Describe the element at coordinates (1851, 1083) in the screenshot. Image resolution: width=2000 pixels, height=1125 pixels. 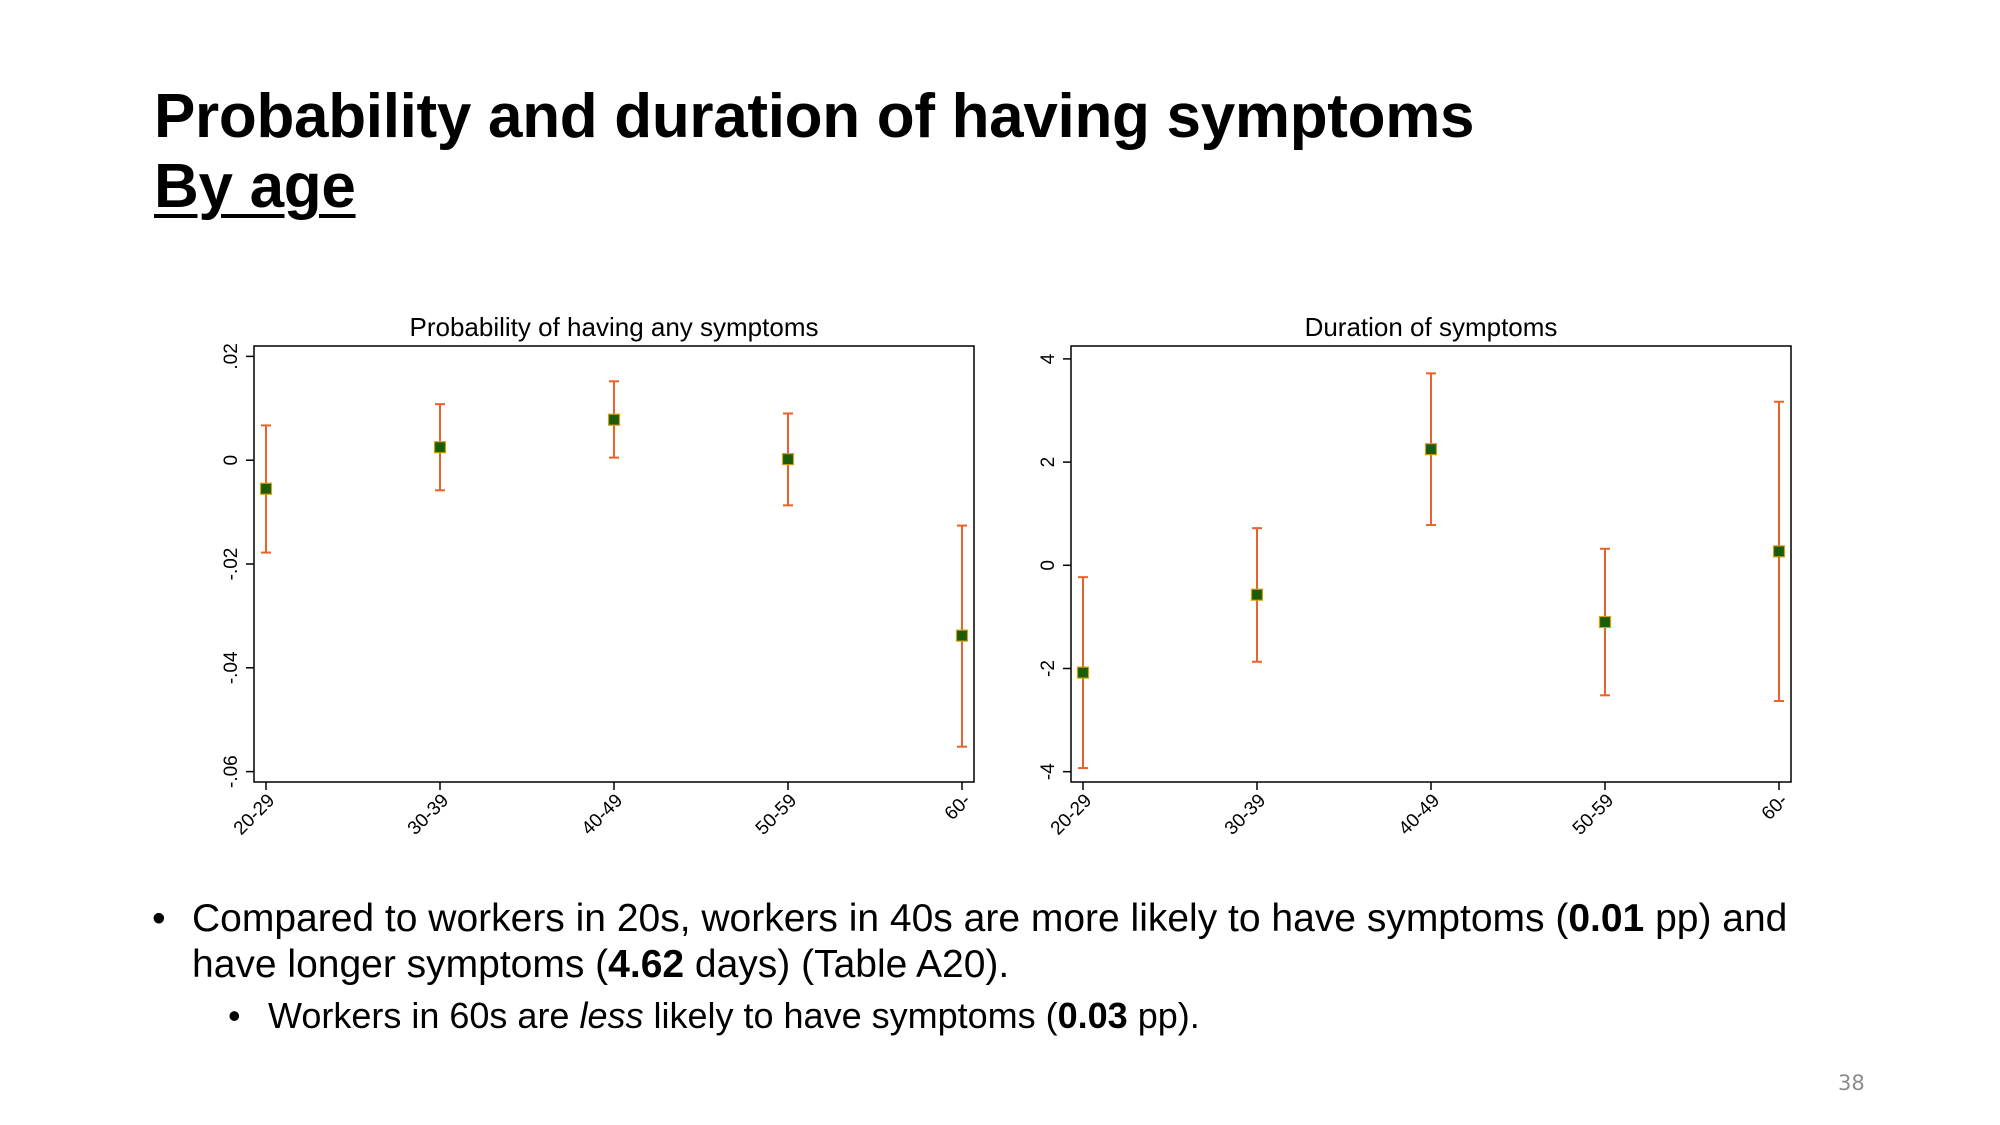
I see `page-number: 38` at that location.